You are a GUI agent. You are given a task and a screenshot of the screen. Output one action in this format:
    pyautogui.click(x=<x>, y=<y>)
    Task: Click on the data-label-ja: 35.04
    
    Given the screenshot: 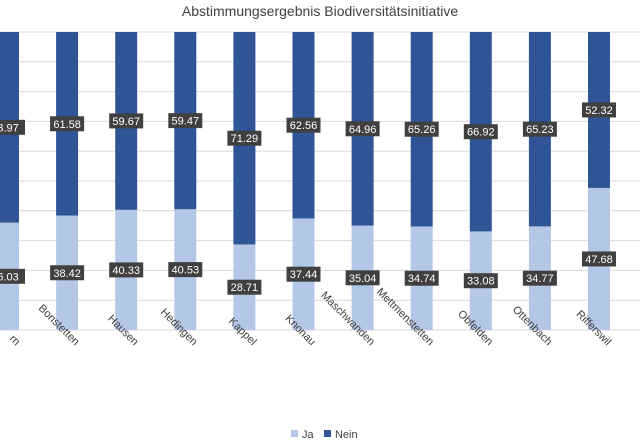 What is the action you would take?
    pyautogui.click(x=363, y=279)
    